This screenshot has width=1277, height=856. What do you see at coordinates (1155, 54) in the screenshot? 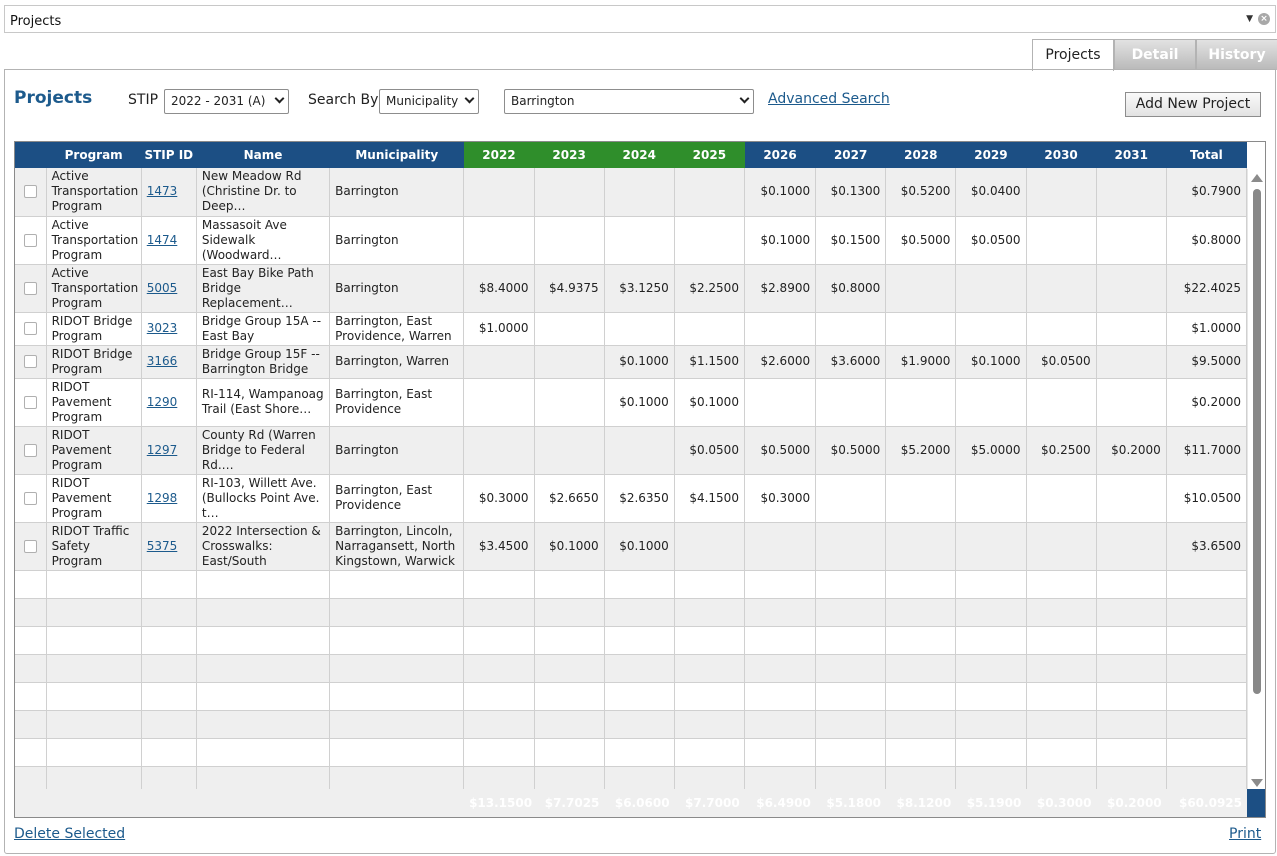
I see `tab-detail: Detail` at bounding box center [1155, 54].